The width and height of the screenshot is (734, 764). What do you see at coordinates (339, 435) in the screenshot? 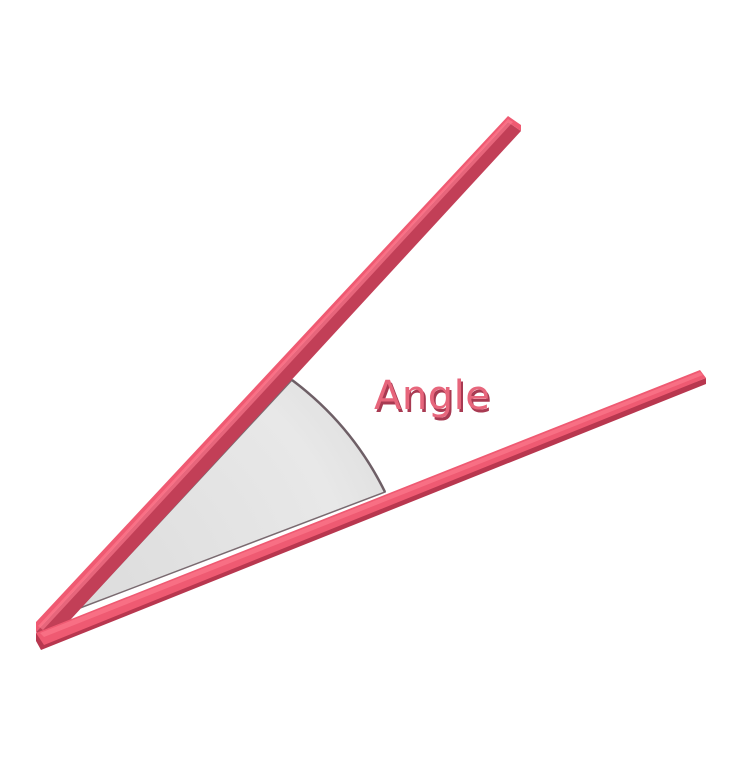
I see `angle-arc` at bounding box center [339, 435].